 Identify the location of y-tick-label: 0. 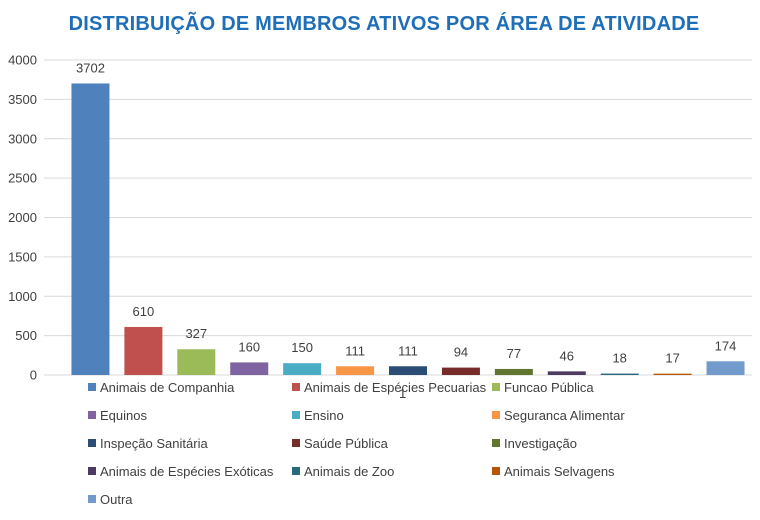
(33, 375).